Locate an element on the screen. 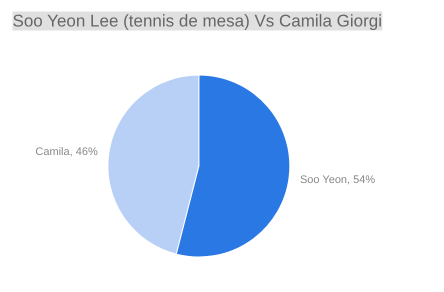 Image resolution: width=444 pixels, height=292 pixels. slice-label: Camila, 46% is located at coordinates (66, 152).